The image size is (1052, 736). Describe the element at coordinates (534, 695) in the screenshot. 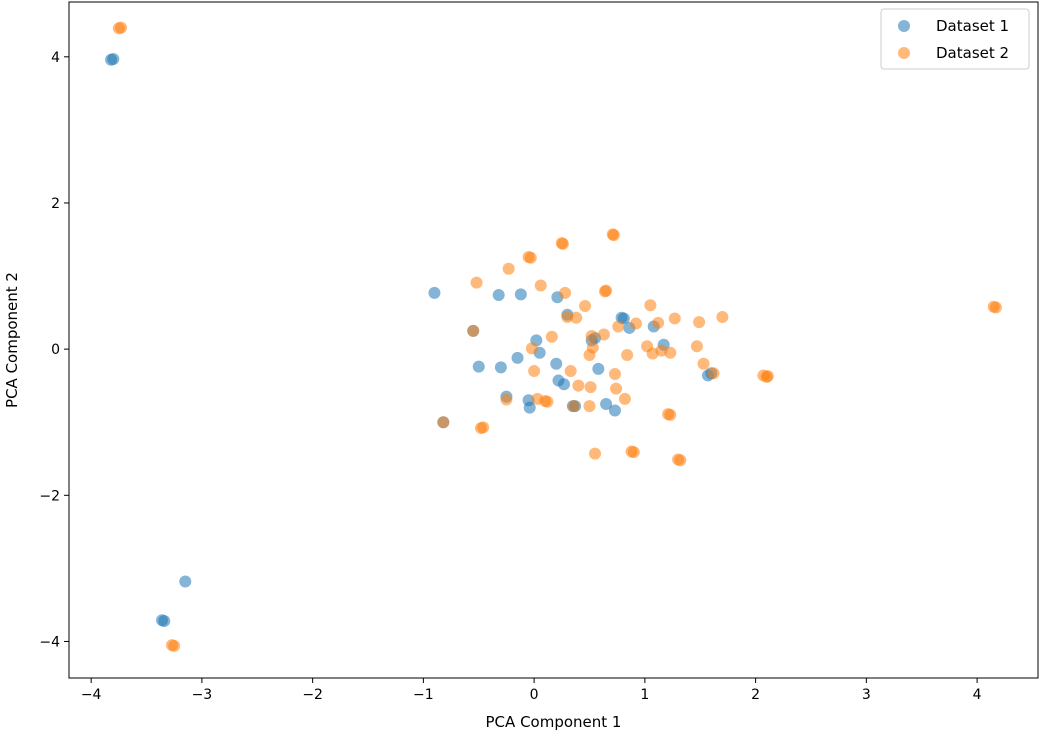

I see `x-tick-label: 0` at that location.